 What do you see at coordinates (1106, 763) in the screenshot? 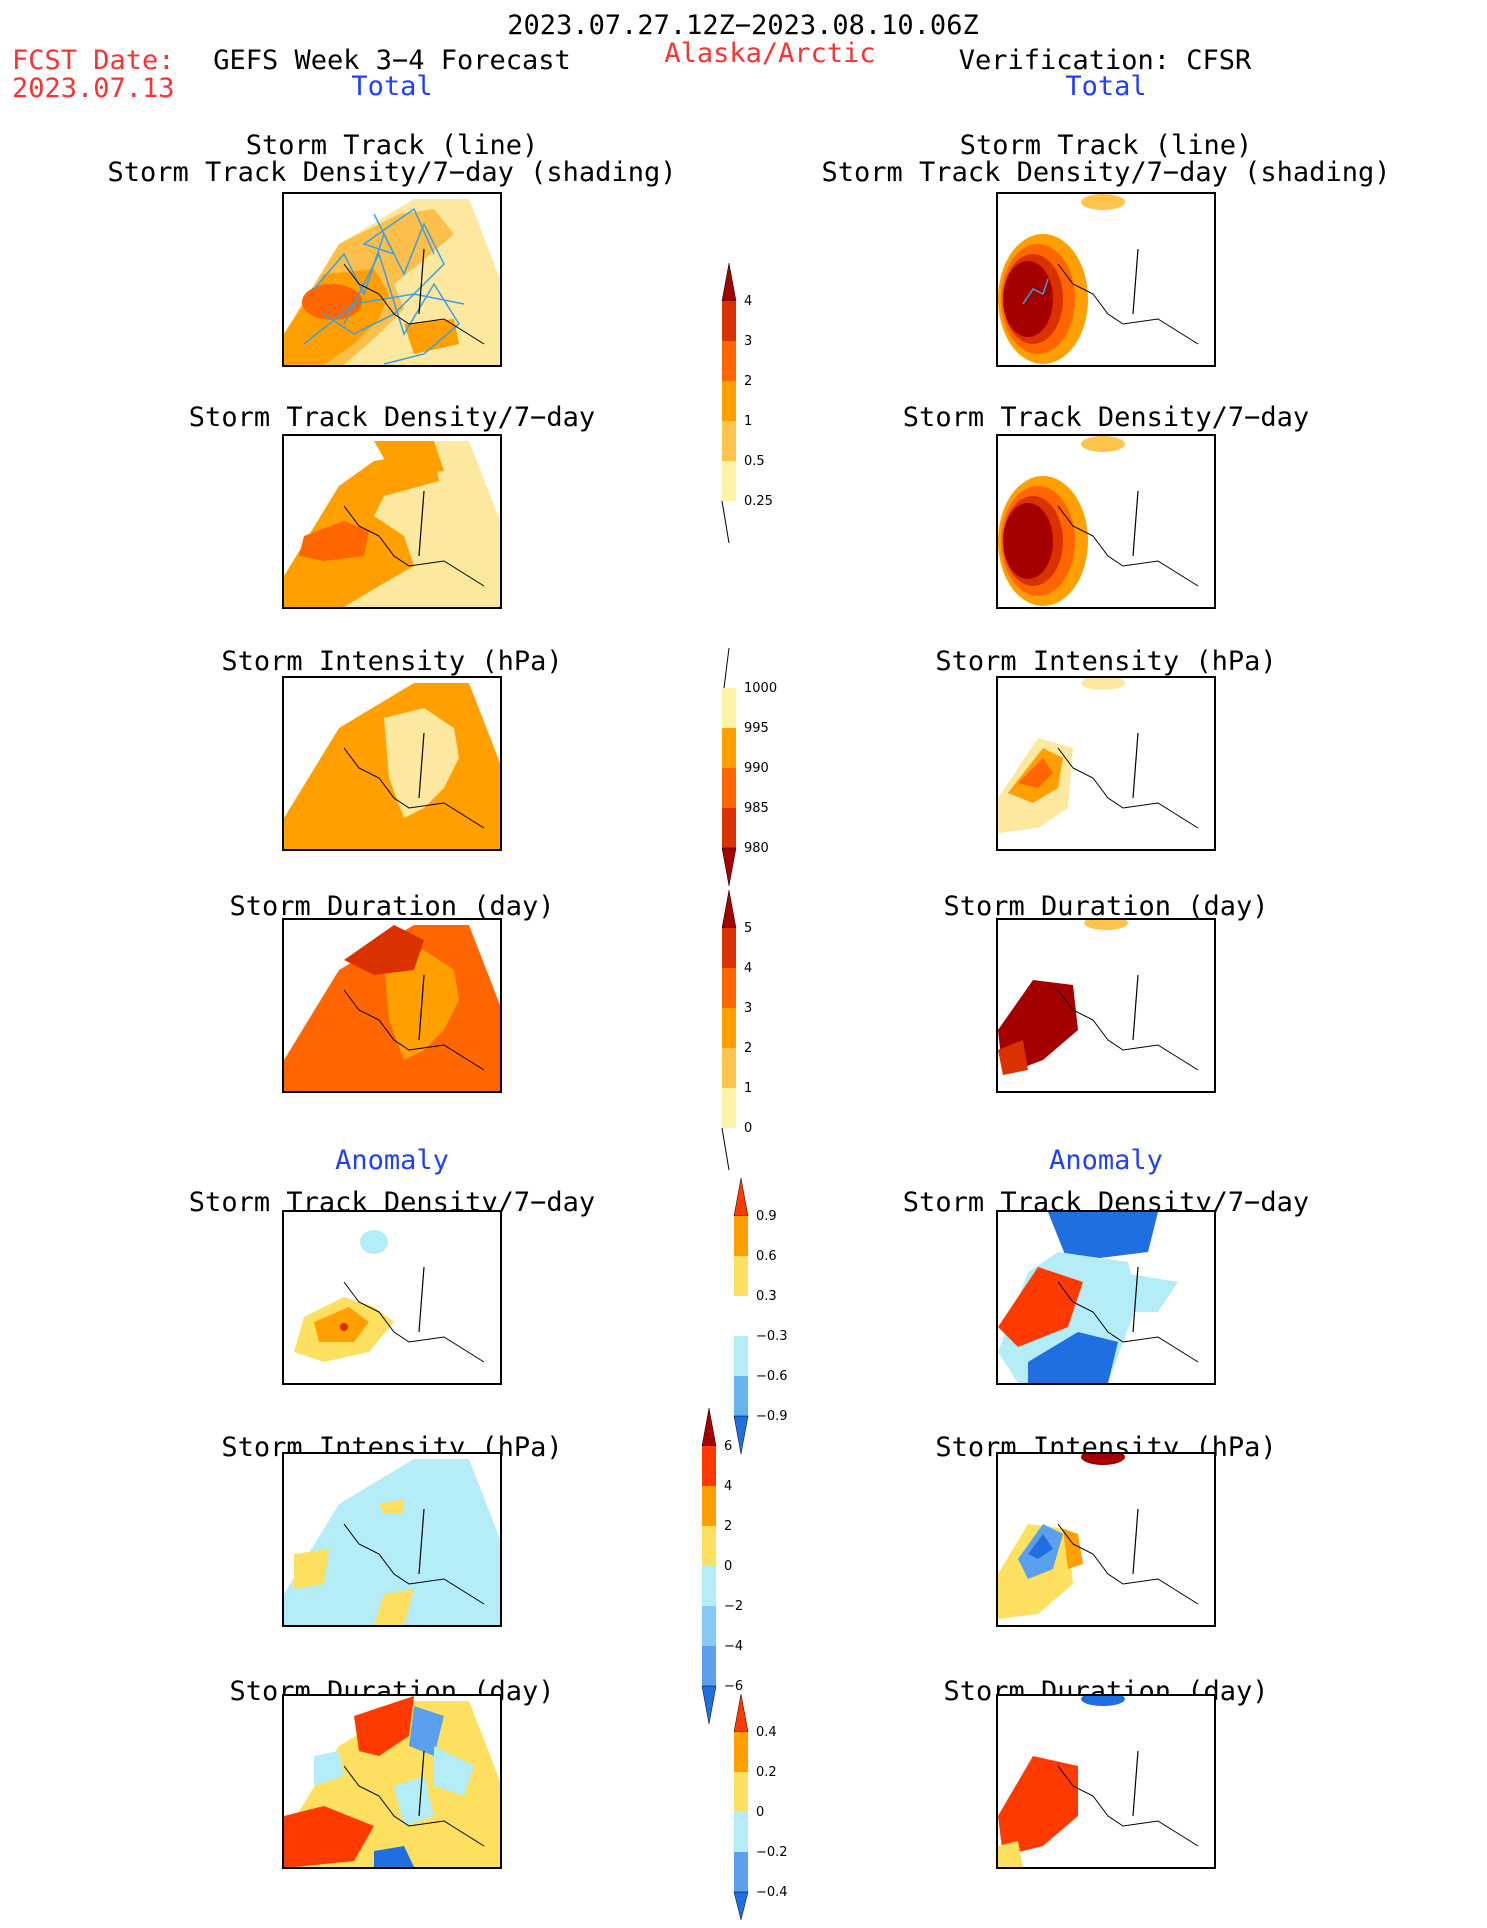
I see `map-right-intensity` at bounding box center [1106, 763].